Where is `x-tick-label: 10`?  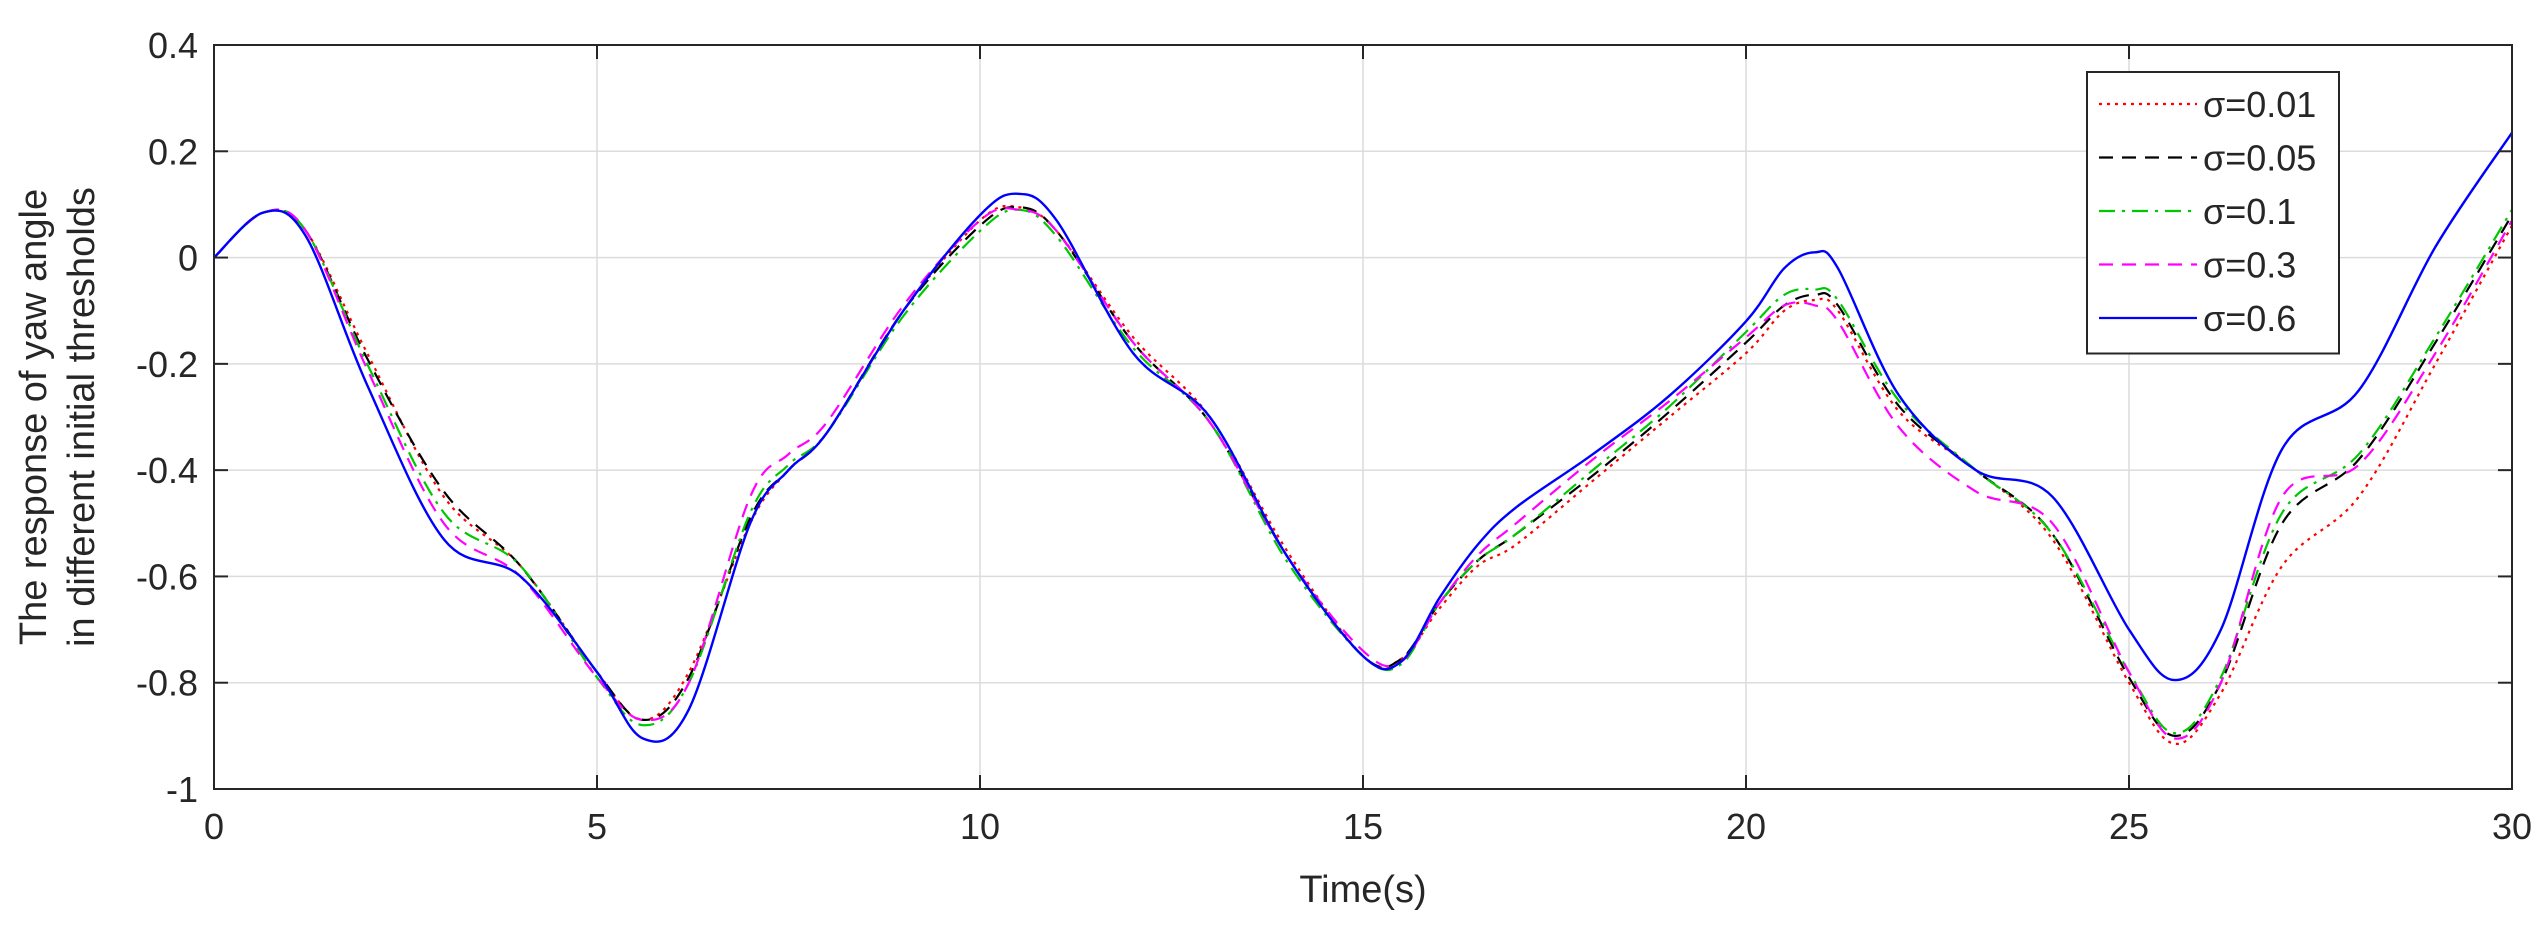
x-tick-label: 10 is located at coordinates (980, 826).